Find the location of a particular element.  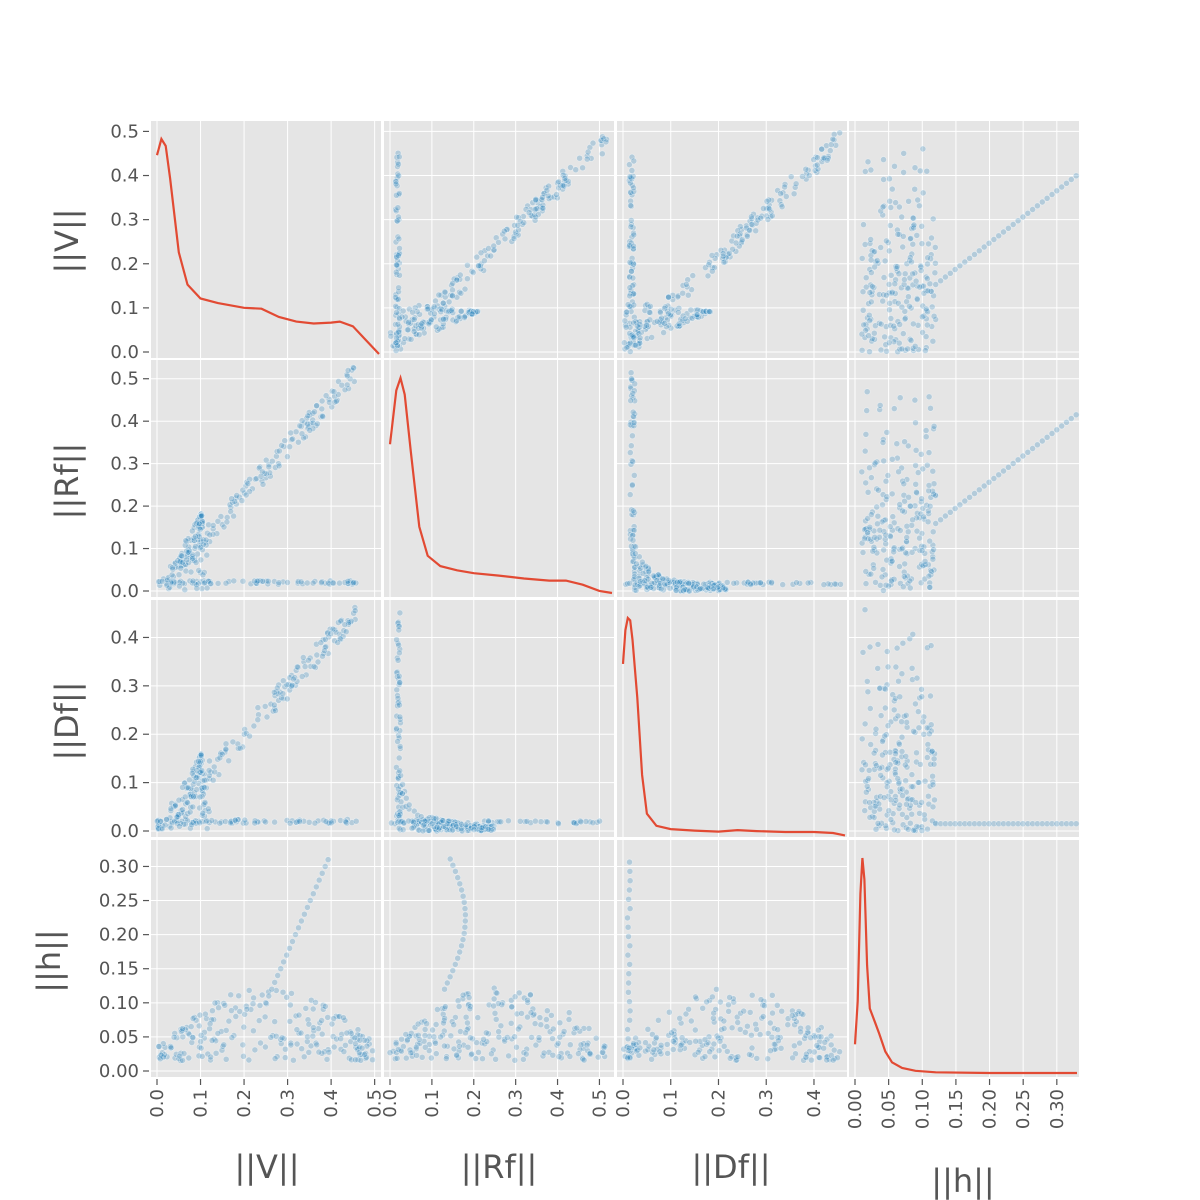

xlabel-col-2: ||Df|| is located at coordinates (730, 1167).